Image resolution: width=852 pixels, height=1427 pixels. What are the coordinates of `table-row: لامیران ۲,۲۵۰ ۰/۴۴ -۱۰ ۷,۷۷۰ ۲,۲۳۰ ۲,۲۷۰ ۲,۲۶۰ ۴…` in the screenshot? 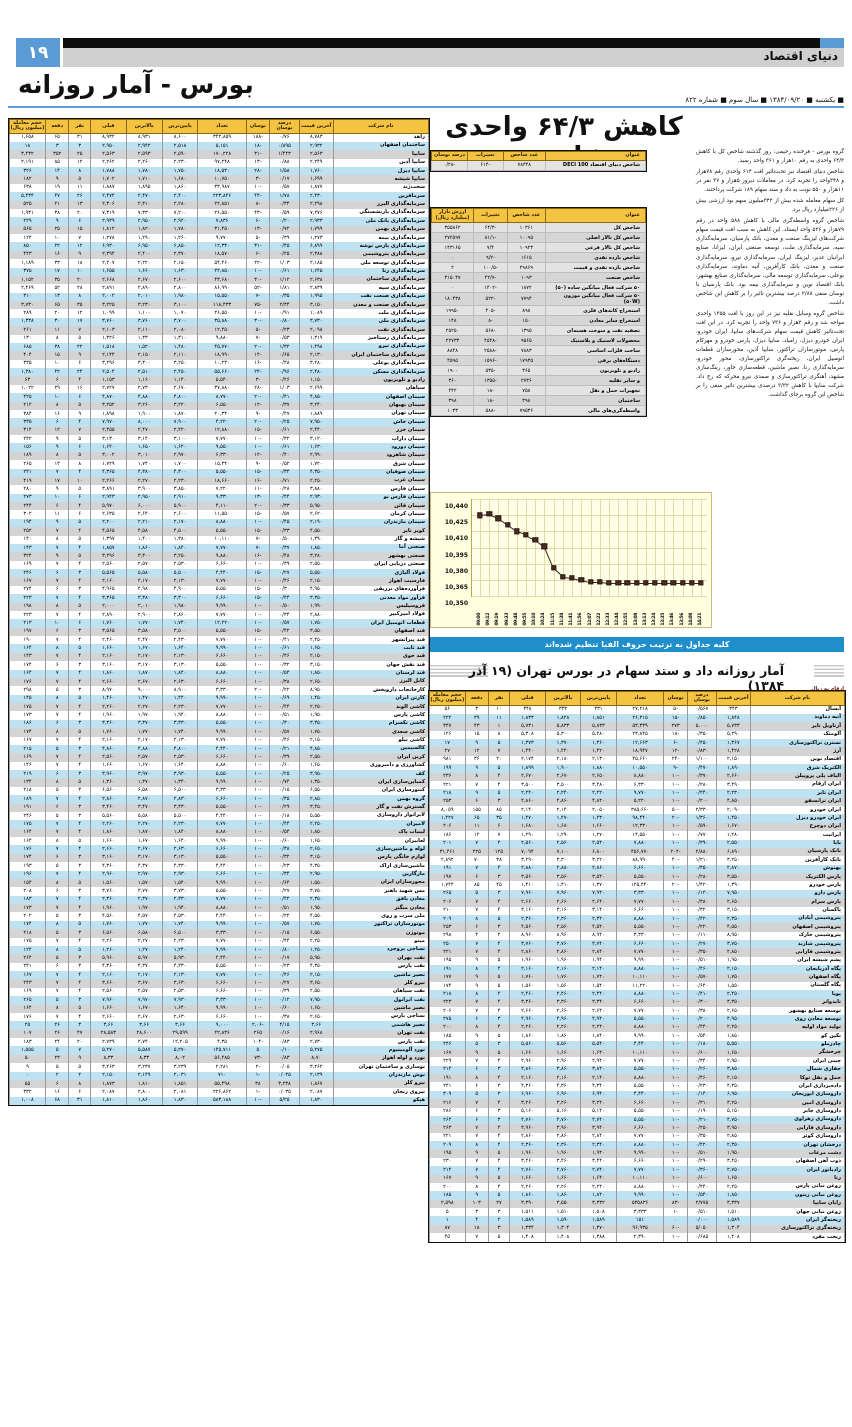 It's located at (219, 824).